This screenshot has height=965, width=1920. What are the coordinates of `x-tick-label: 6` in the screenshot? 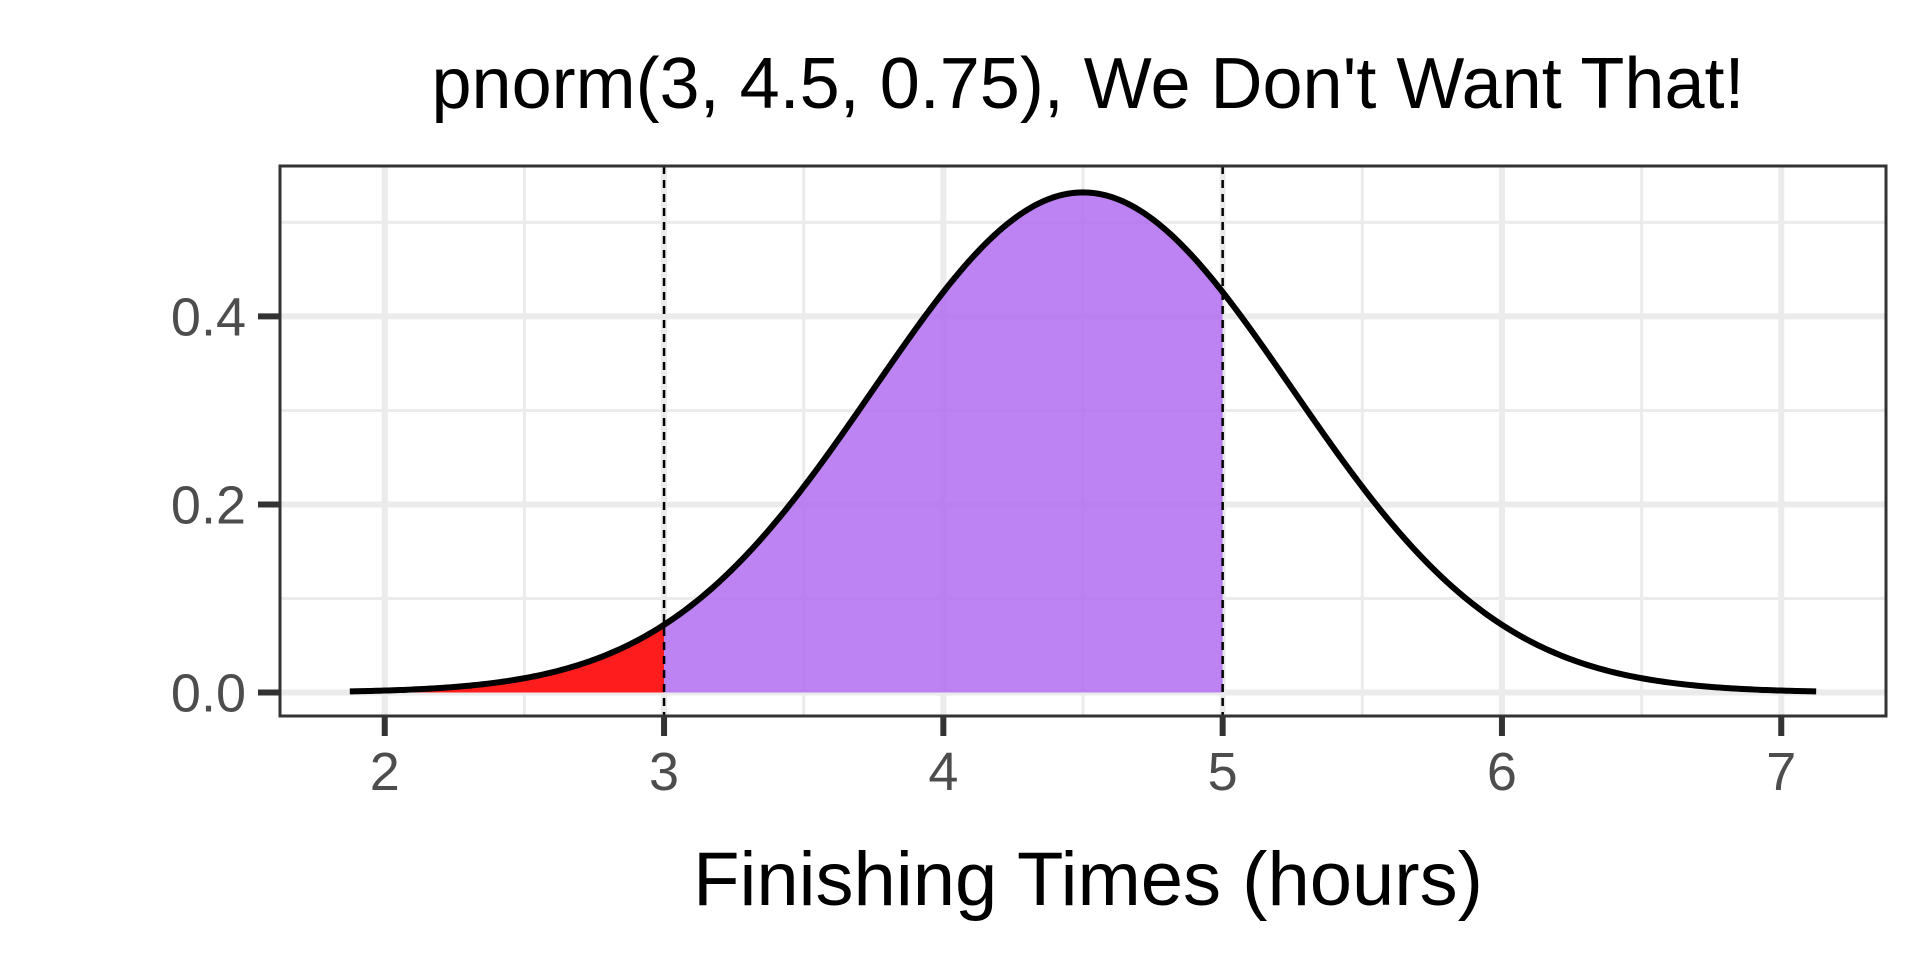 It's located at (1502, 772).